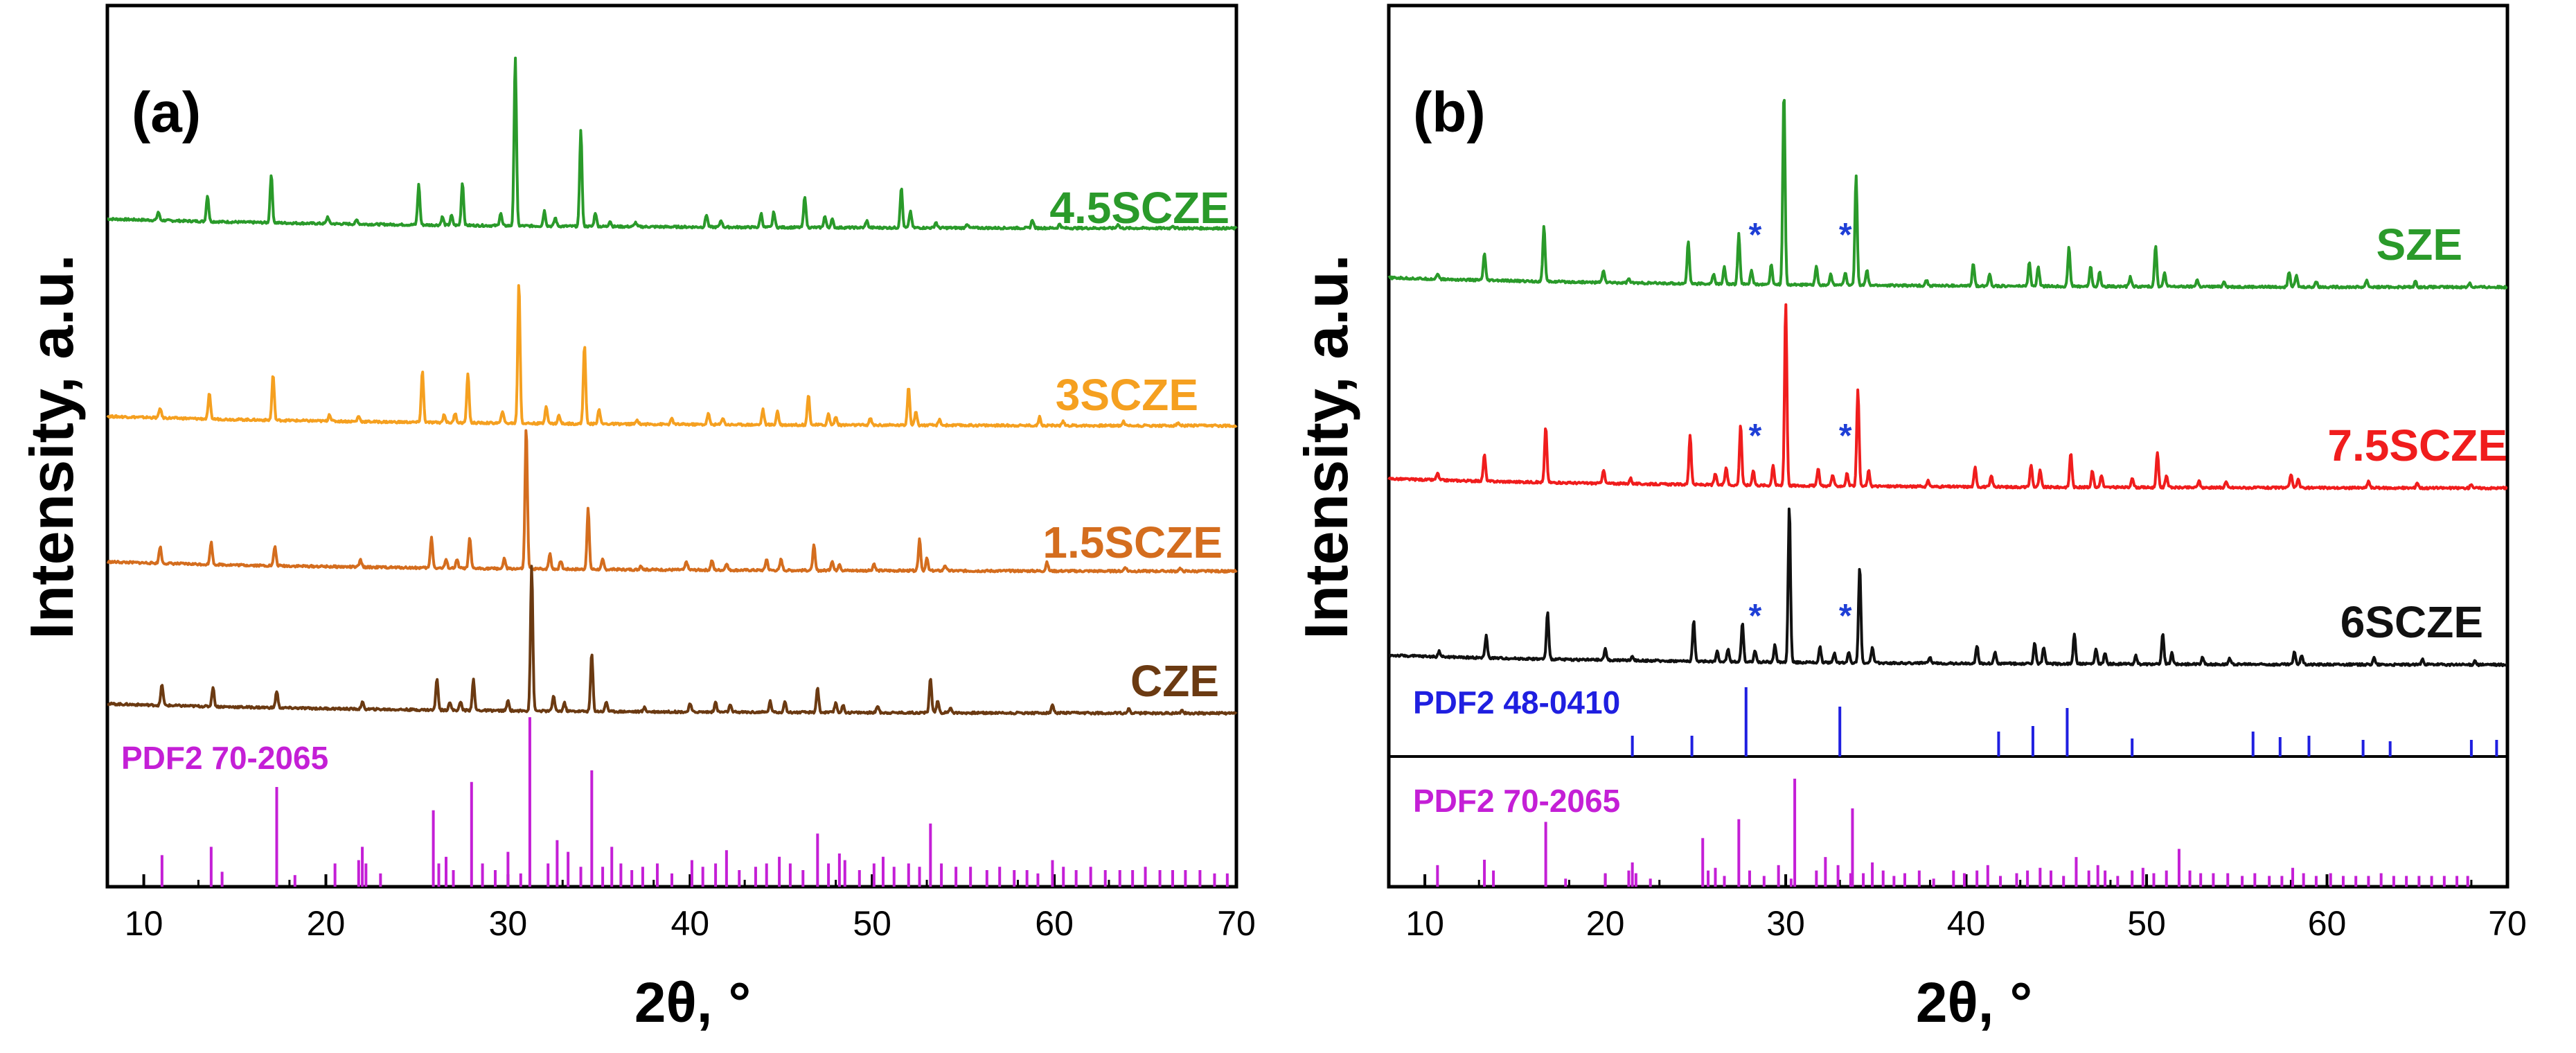 This screenshot has width=2576, height=1053. What do you see at coordinates (692, 1002) in the screenshot?
I see `panel-a-x-axis-label: 2θ, °` at bounding box center [692, 1002].